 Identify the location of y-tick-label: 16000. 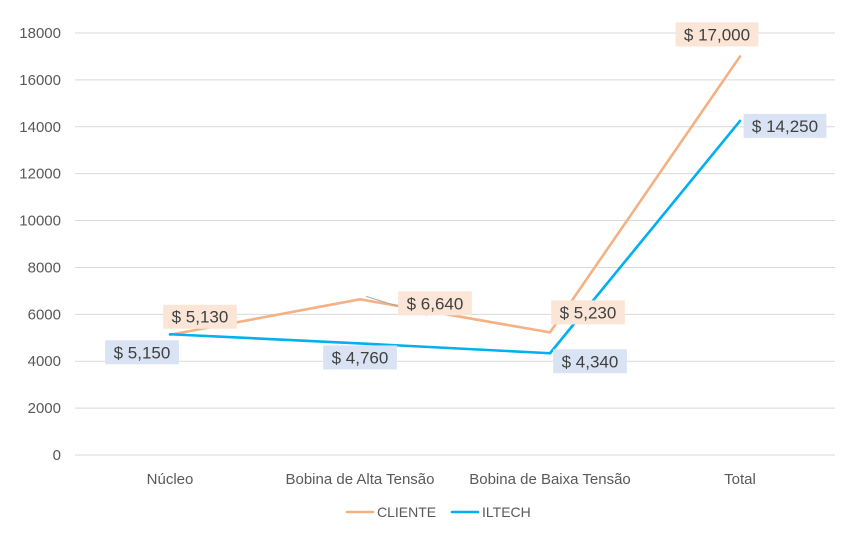
(40, 80).